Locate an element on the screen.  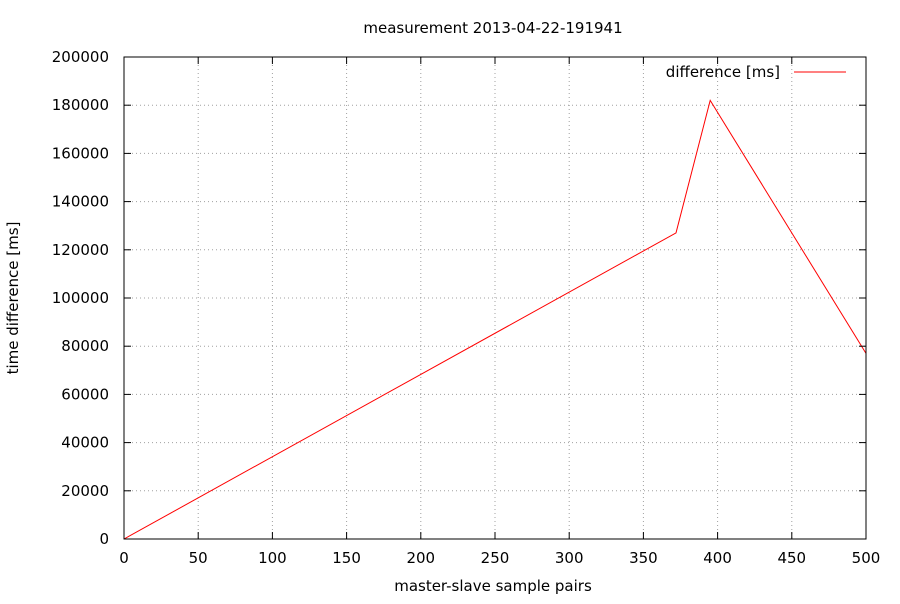
y-tick-label: 140000 is located at coordinates (80, 202).